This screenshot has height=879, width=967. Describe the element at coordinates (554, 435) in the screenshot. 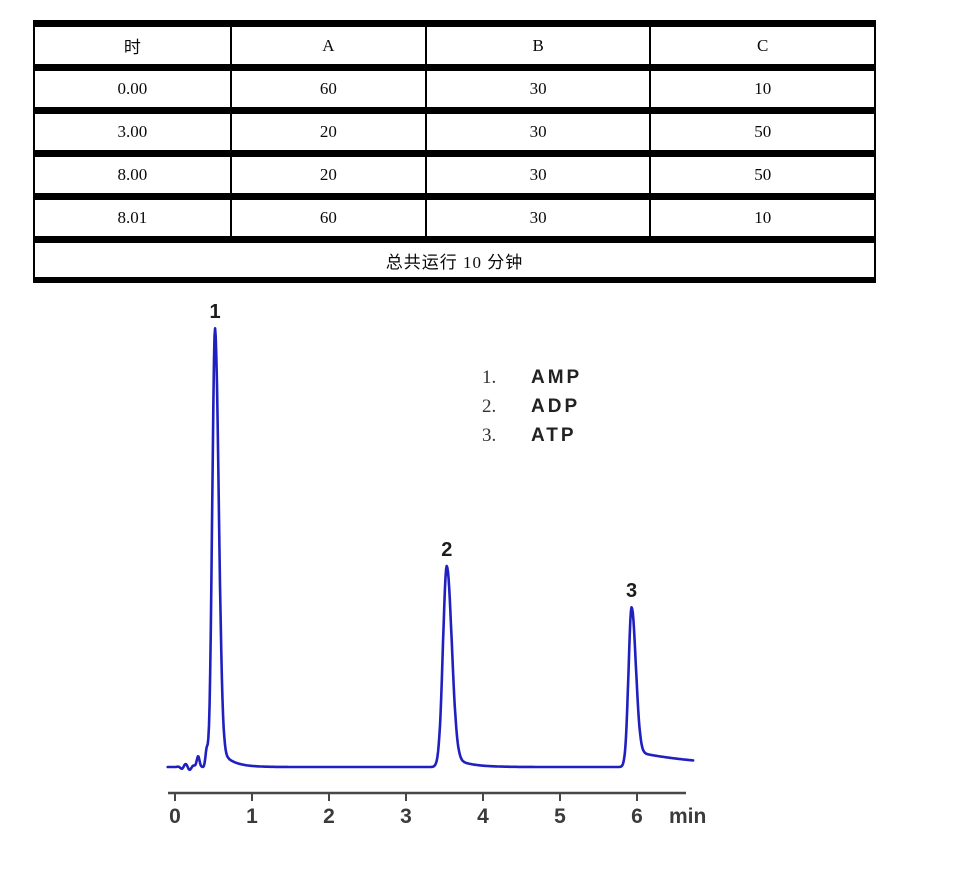

I see `legend-compound: ATP` at that location.